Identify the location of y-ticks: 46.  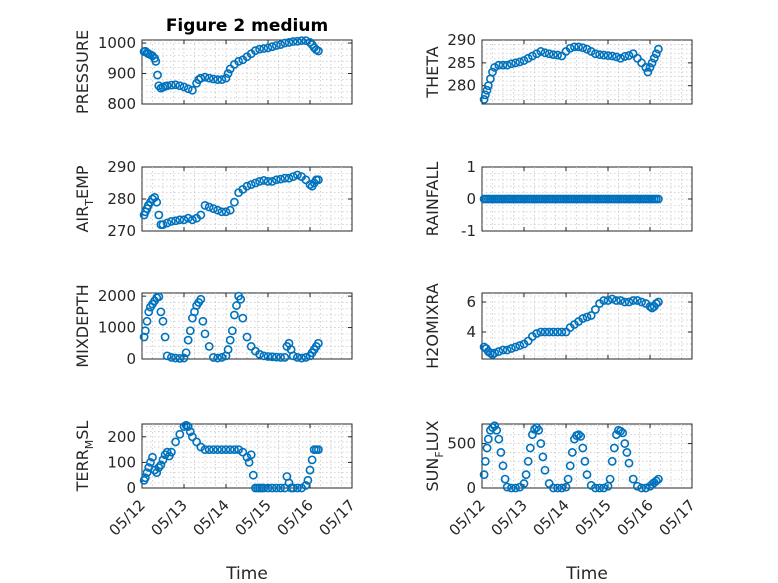
(579, 317).